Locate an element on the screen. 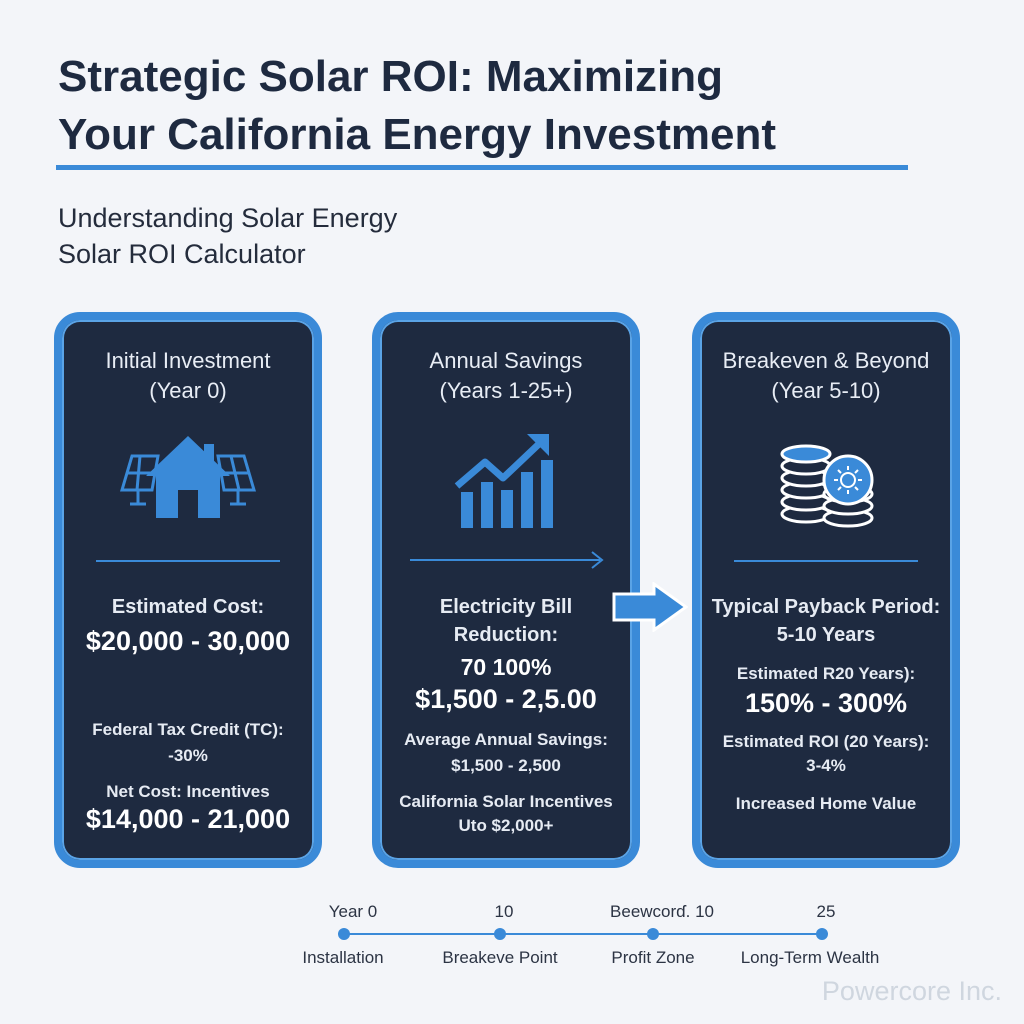  card-title-line-2: (Year 5-10) is located at coordinates (826, 390).